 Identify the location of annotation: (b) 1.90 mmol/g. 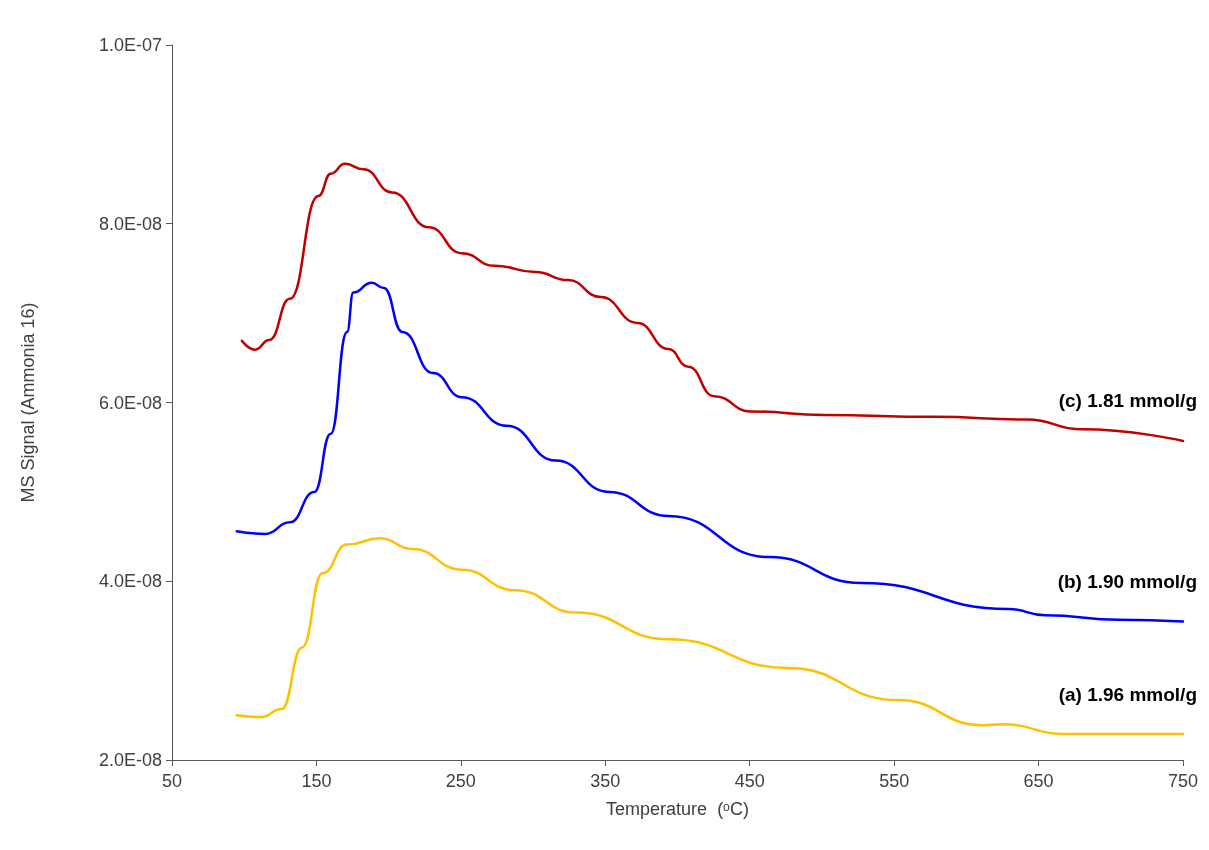
(1127, 581).